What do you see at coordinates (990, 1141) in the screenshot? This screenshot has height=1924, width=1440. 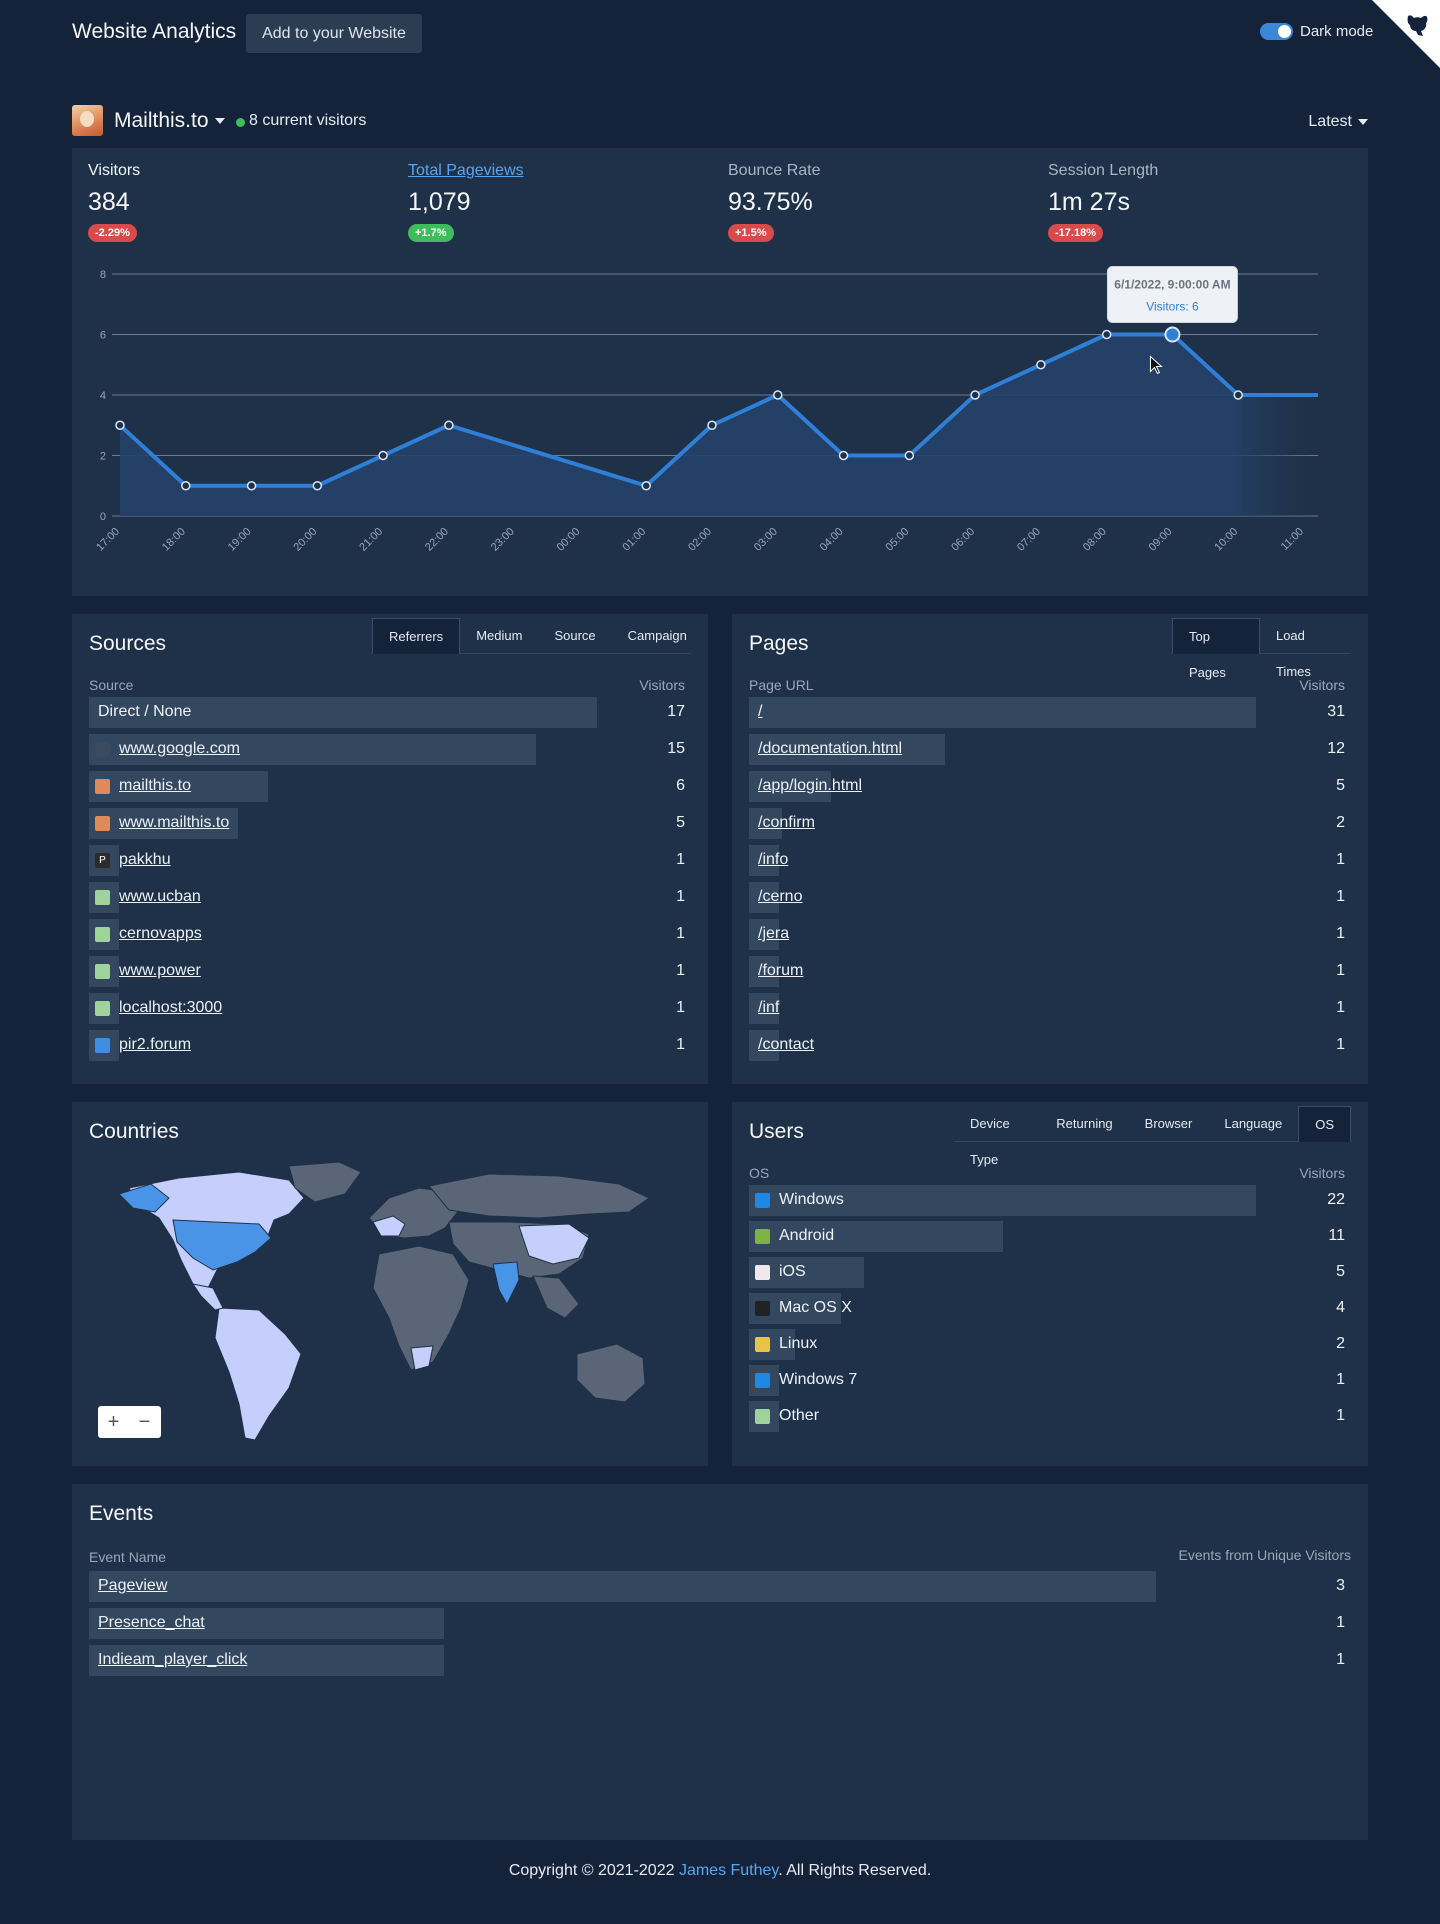 I see `tab-device-type: Device Type` at bounding box center [990, 1141].